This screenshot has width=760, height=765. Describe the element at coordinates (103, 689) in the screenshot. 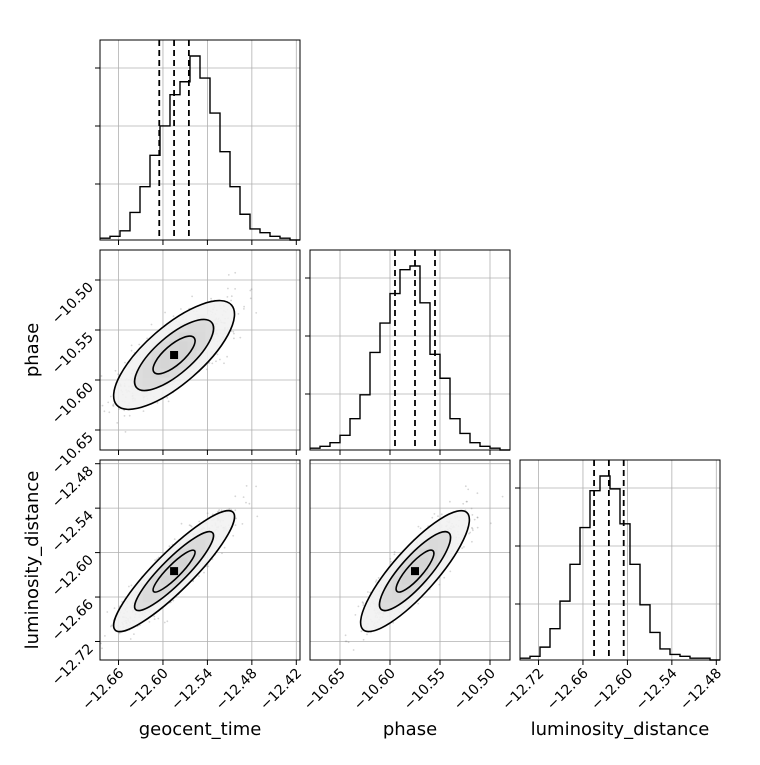

I see `x-tick-label-geocent-time-0: −12.66` at that location.